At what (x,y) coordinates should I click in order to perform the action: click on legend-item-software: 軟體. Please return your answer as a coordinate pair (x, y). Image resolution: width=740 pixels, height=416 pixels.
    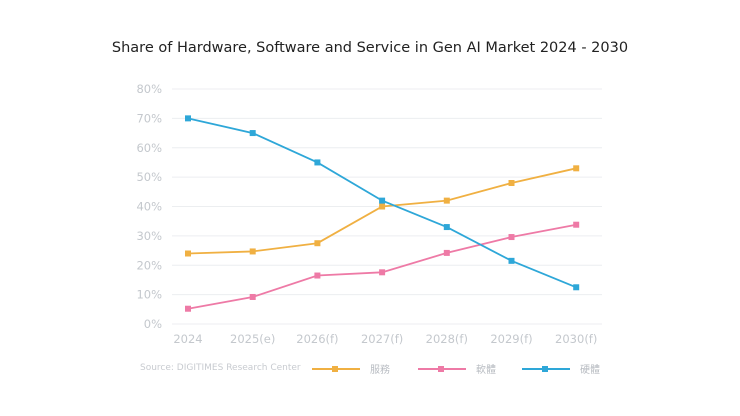
    Looking at the image, I should click on (457, 368).